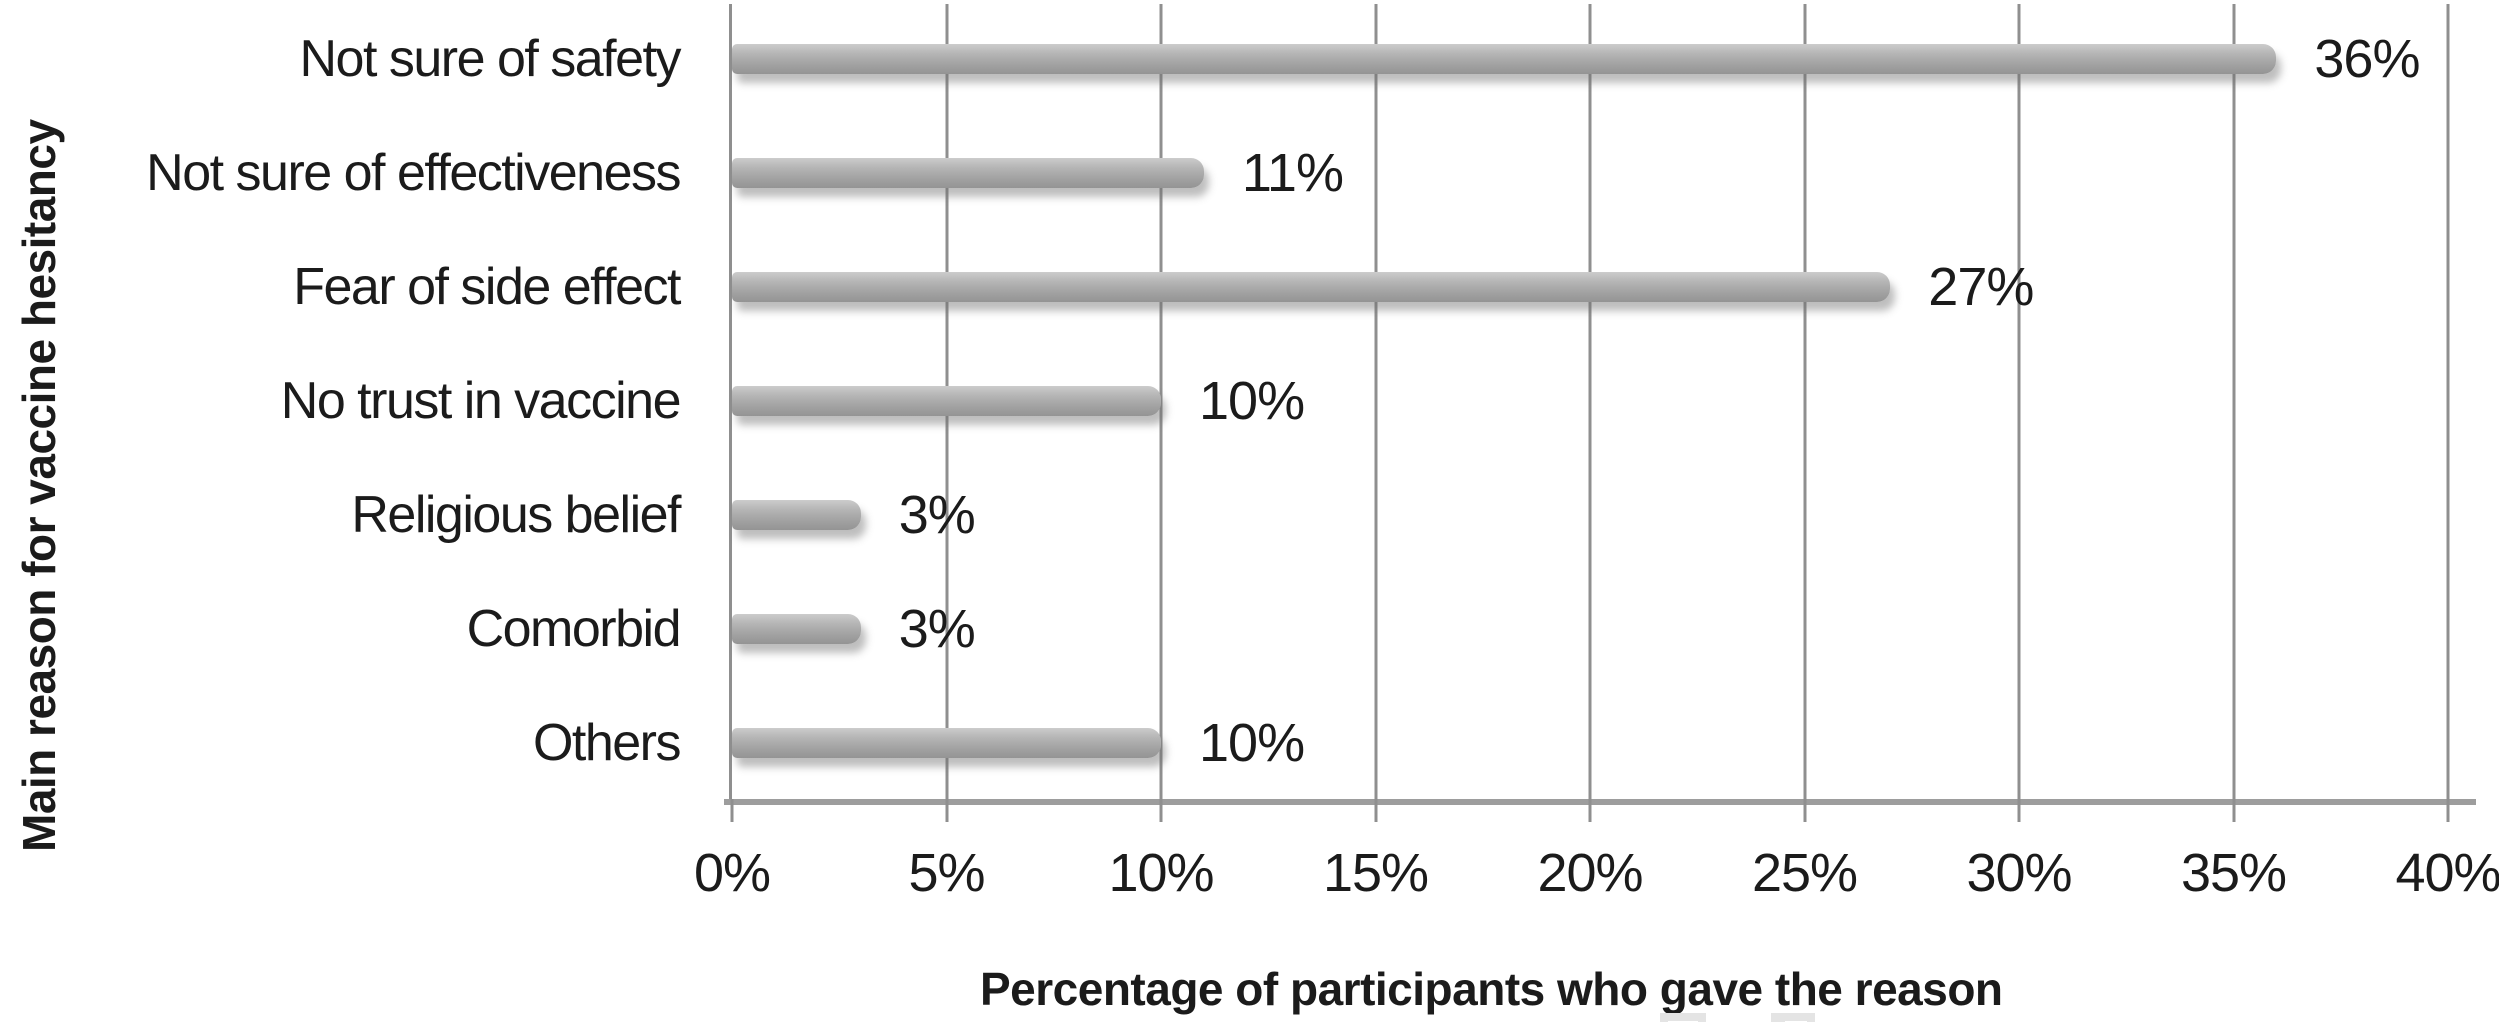  Describe the element at coordinates (1804, 810) in the screenshot. I see `tick-mark-25pct` at that location.